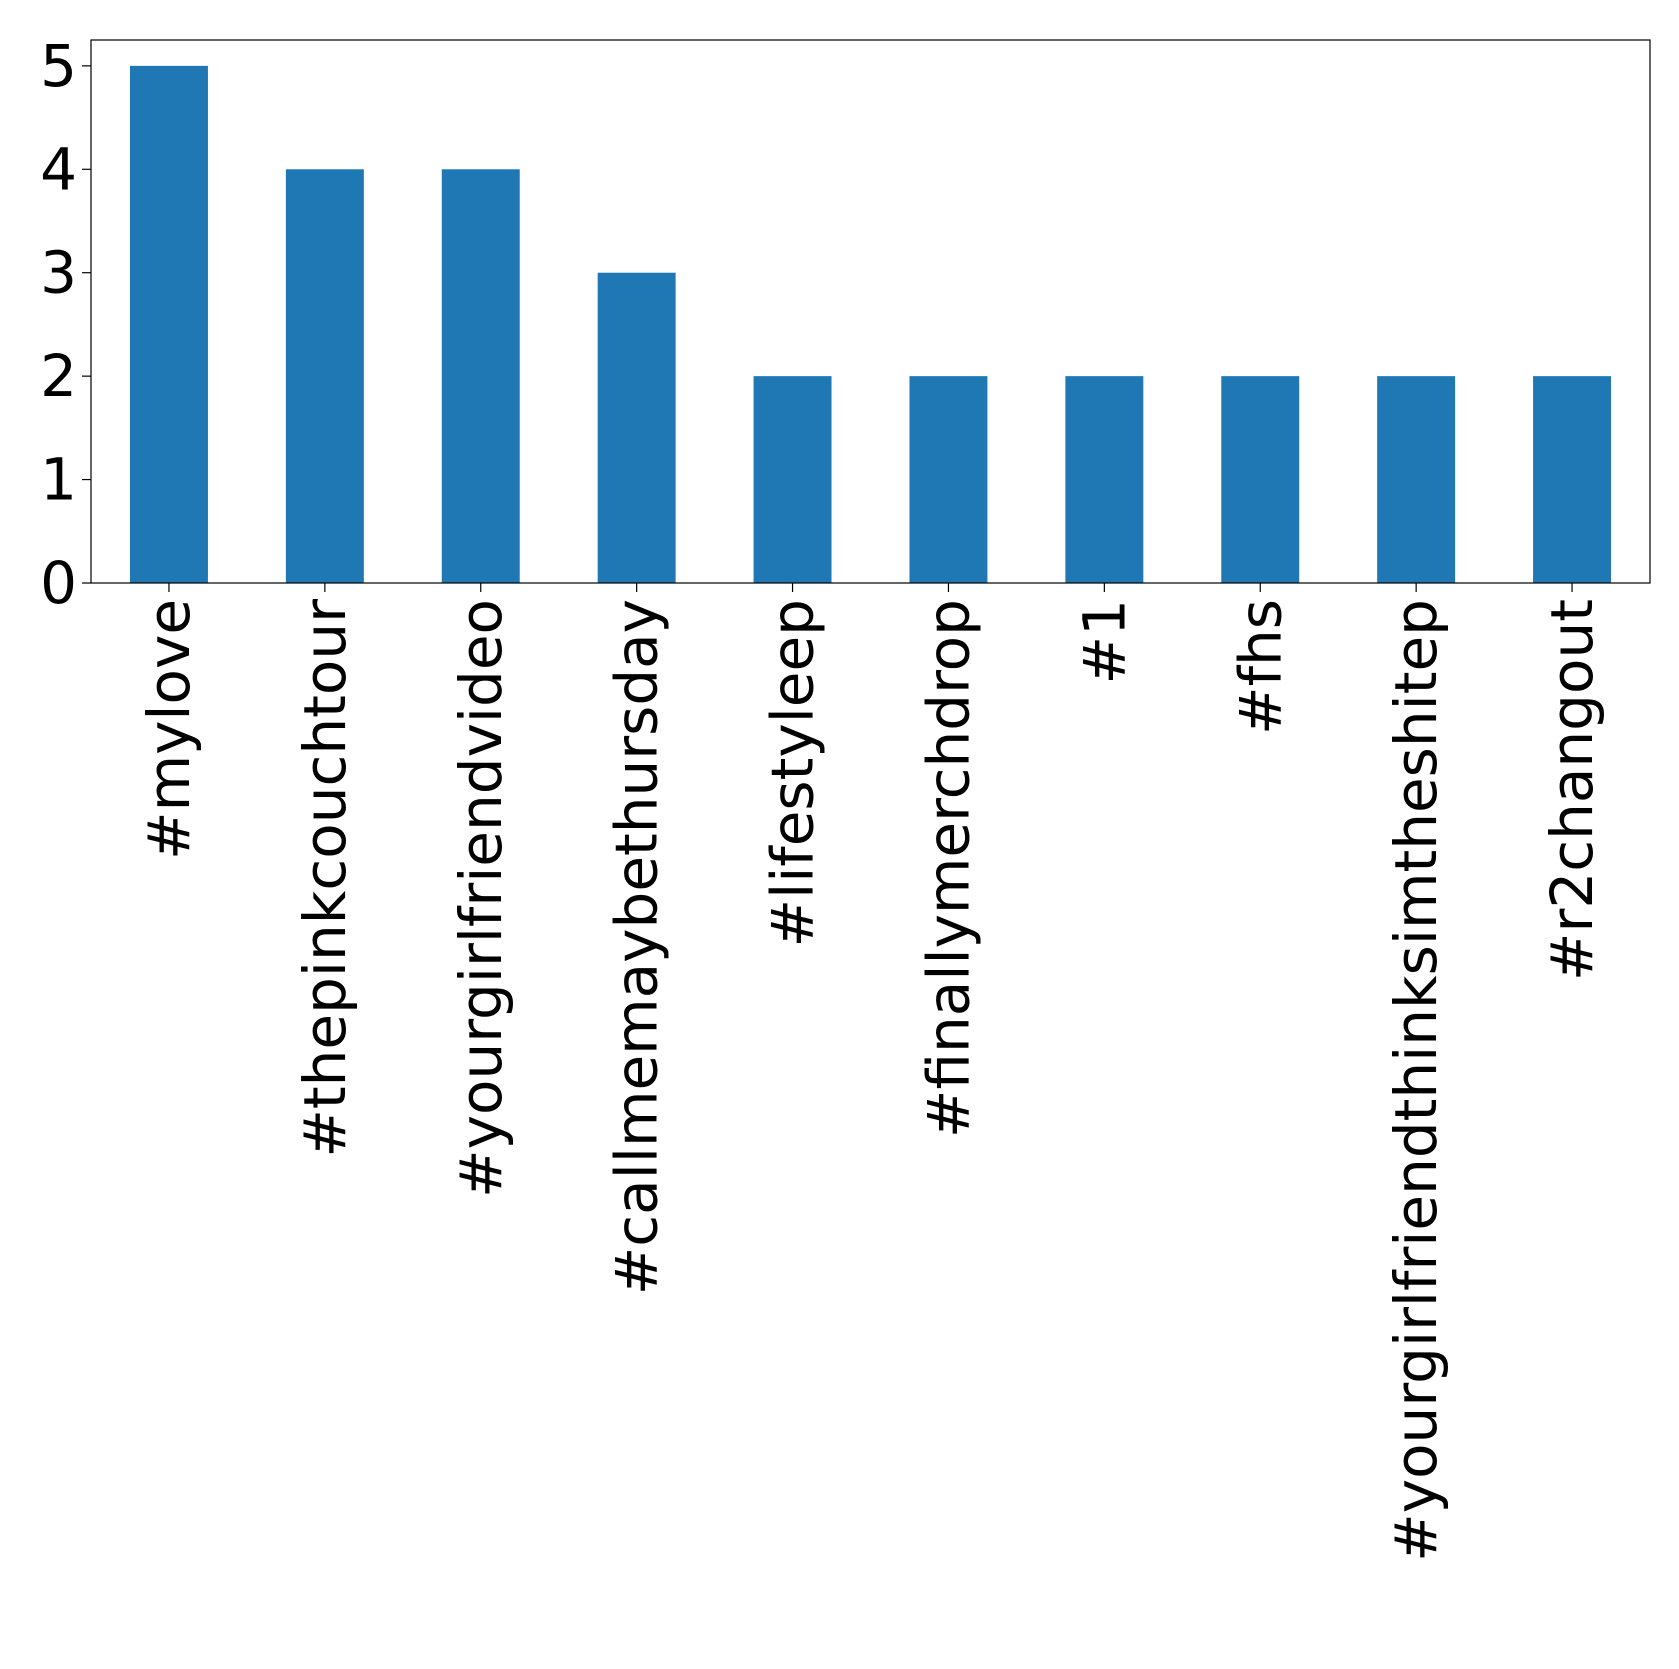 This screenshot has width=1679, height=1669. Describe the element at coordinates (637, 947) in the screenshot. I see `x-tick-label-3: #callmemaybethursday` at that location.